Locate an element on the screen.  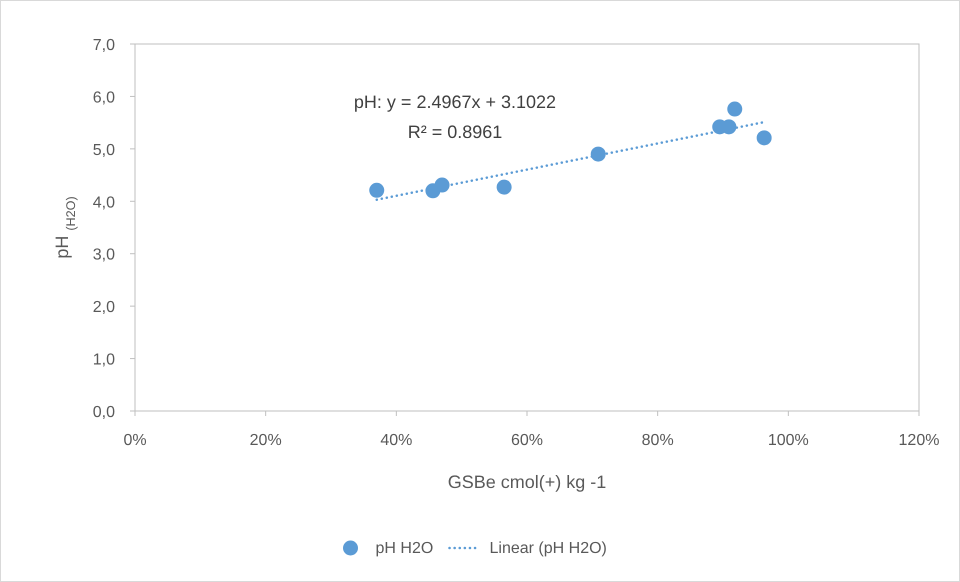
y-tick-label: 6,0 is located at coordinates (104, 97).